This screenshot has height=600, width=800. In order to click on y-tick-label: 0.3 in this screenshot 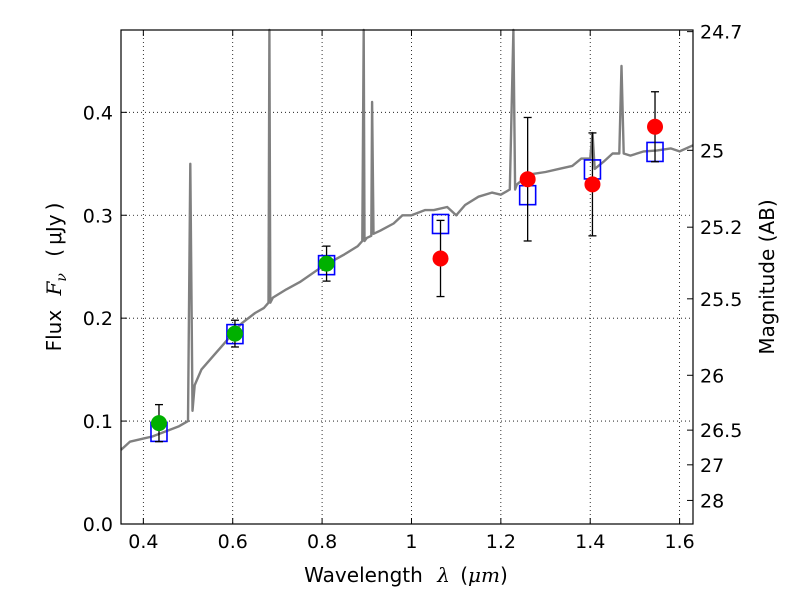, I will do `click(98, 216)`.